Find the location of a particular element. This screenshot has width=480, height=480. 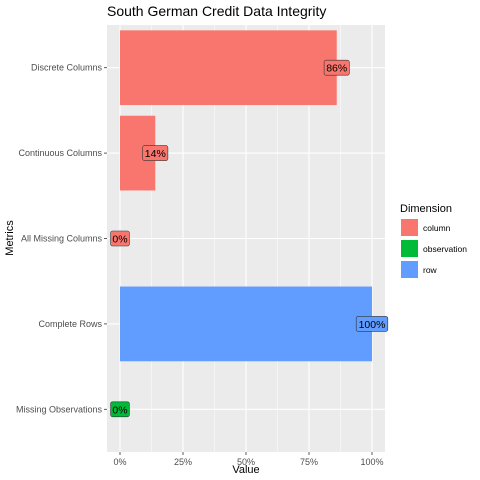

y-tick-label: Complete Rows is located at coordinates (70, 324).